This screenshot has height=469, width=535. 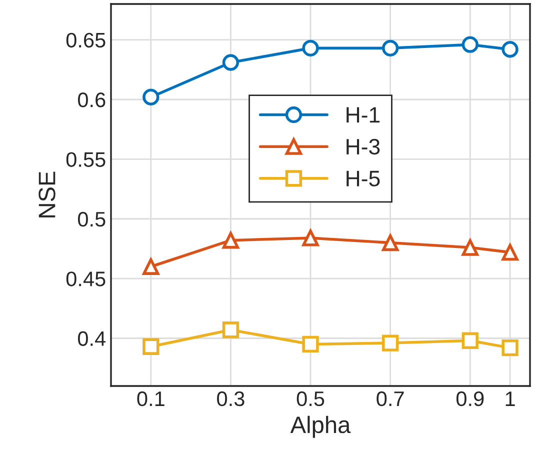 I want to click on x-axis-title: Alpha, so click(x=320, y=427).